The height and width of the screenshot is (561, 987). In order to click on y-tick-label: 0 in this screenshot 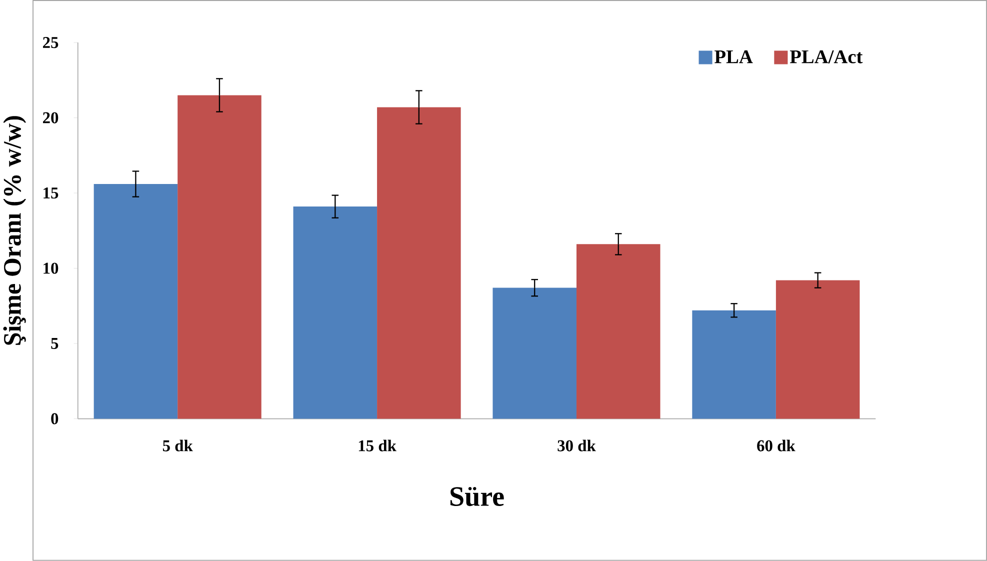, I will do `click(54, 418)`.